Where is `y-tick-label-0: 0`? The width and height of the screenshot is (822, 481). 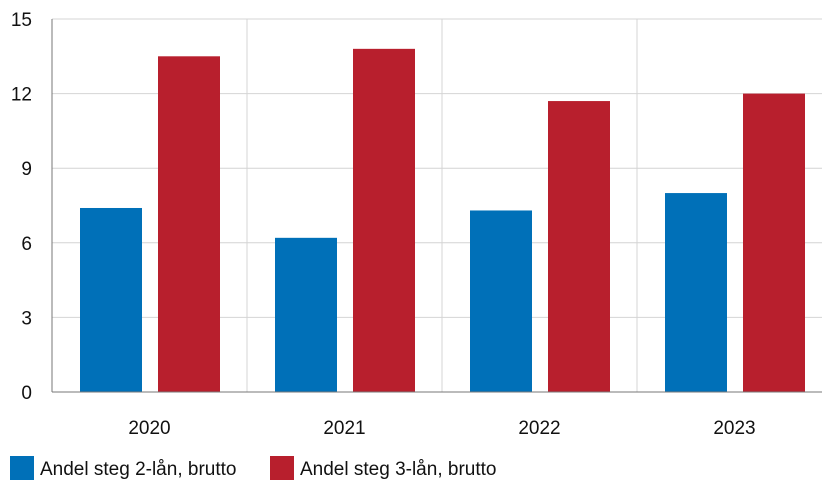
y-tick-label-0: 0 is located at coordinates (26, 393).